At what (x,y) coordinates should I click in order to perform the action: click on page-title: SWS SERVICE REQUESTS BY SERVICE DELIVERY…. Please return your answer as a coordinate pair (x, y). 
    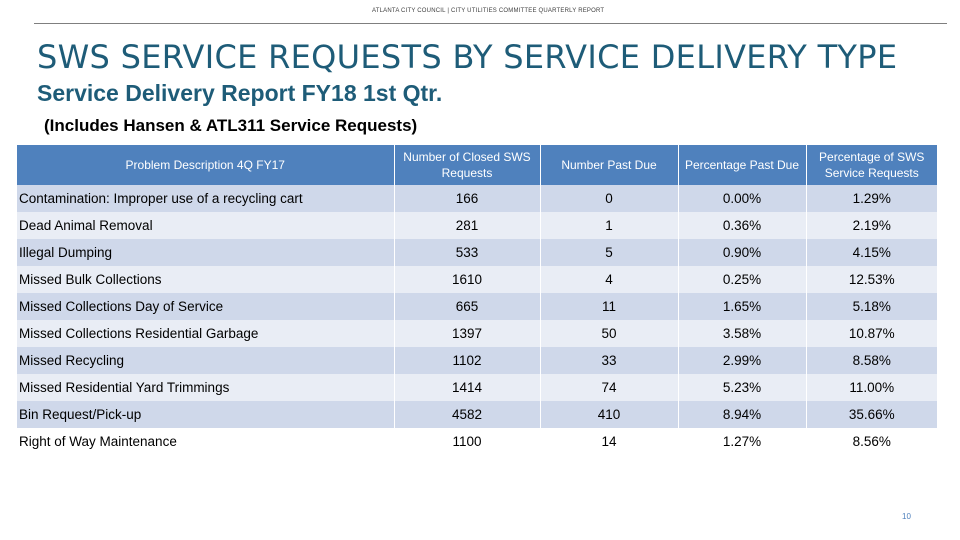
    Looking at the image, I should click on (467, 57).